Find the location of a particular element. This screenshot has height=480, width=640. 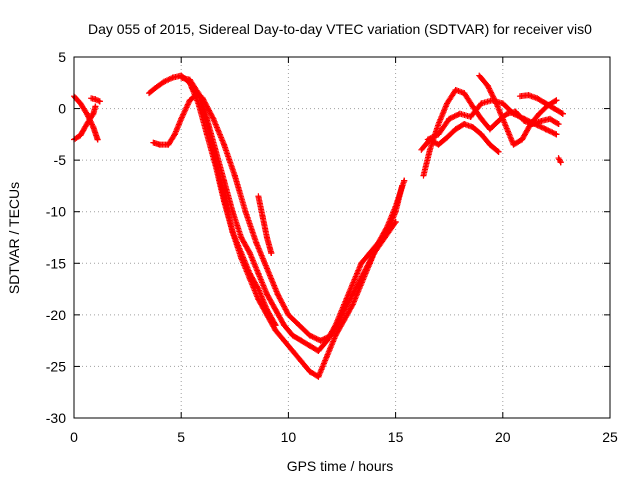

y-axis-label: SDTVAR / TECUs is located at coordinates (14, 238).